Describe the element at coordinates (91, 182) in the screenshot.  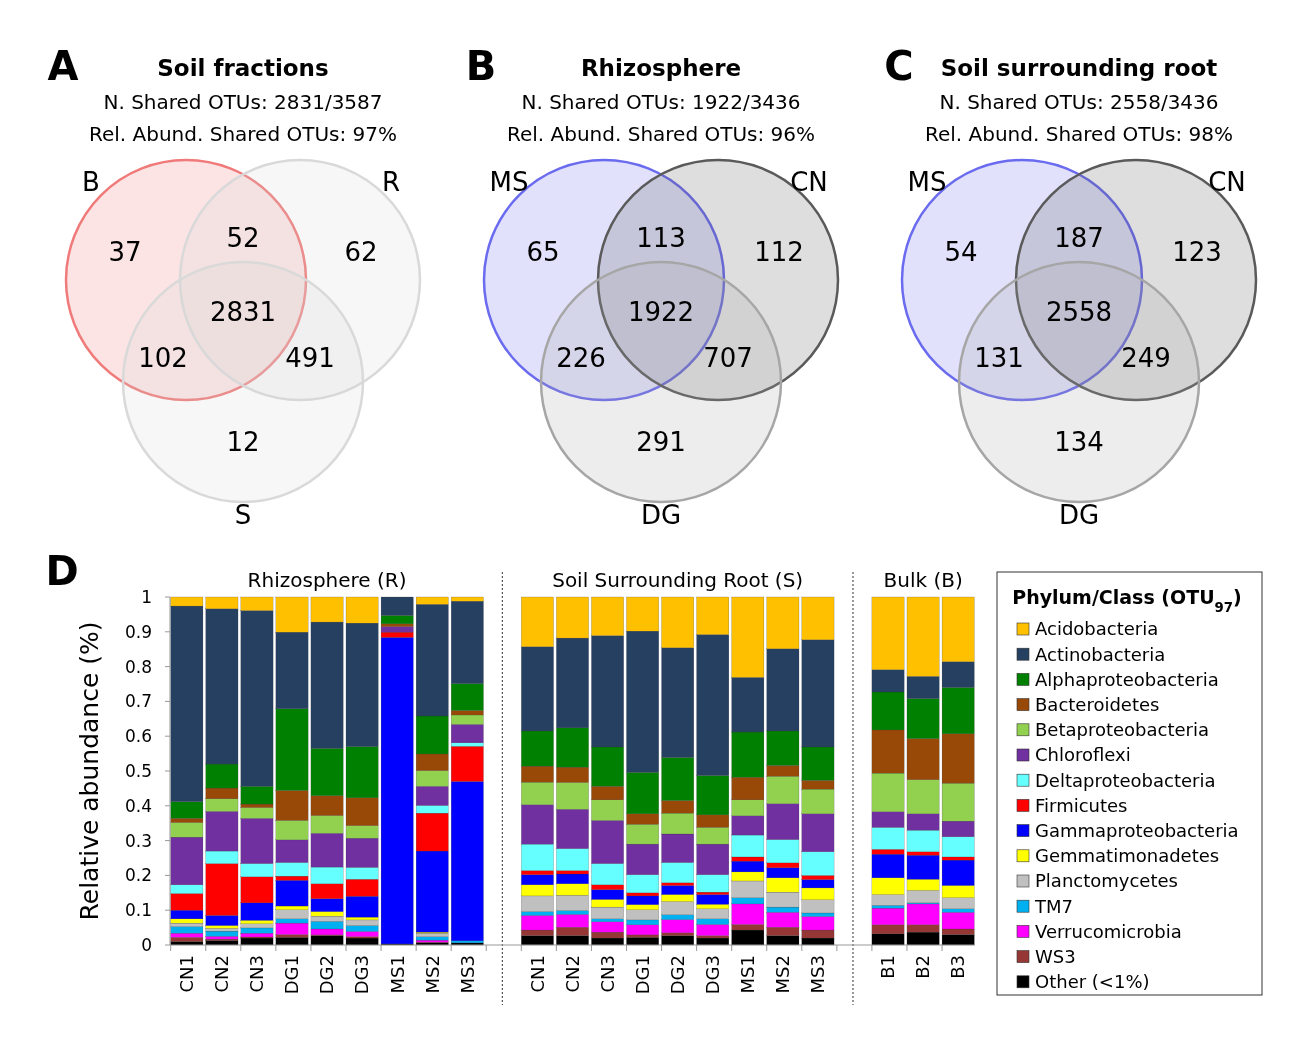
I see `category-label: B` at that location.